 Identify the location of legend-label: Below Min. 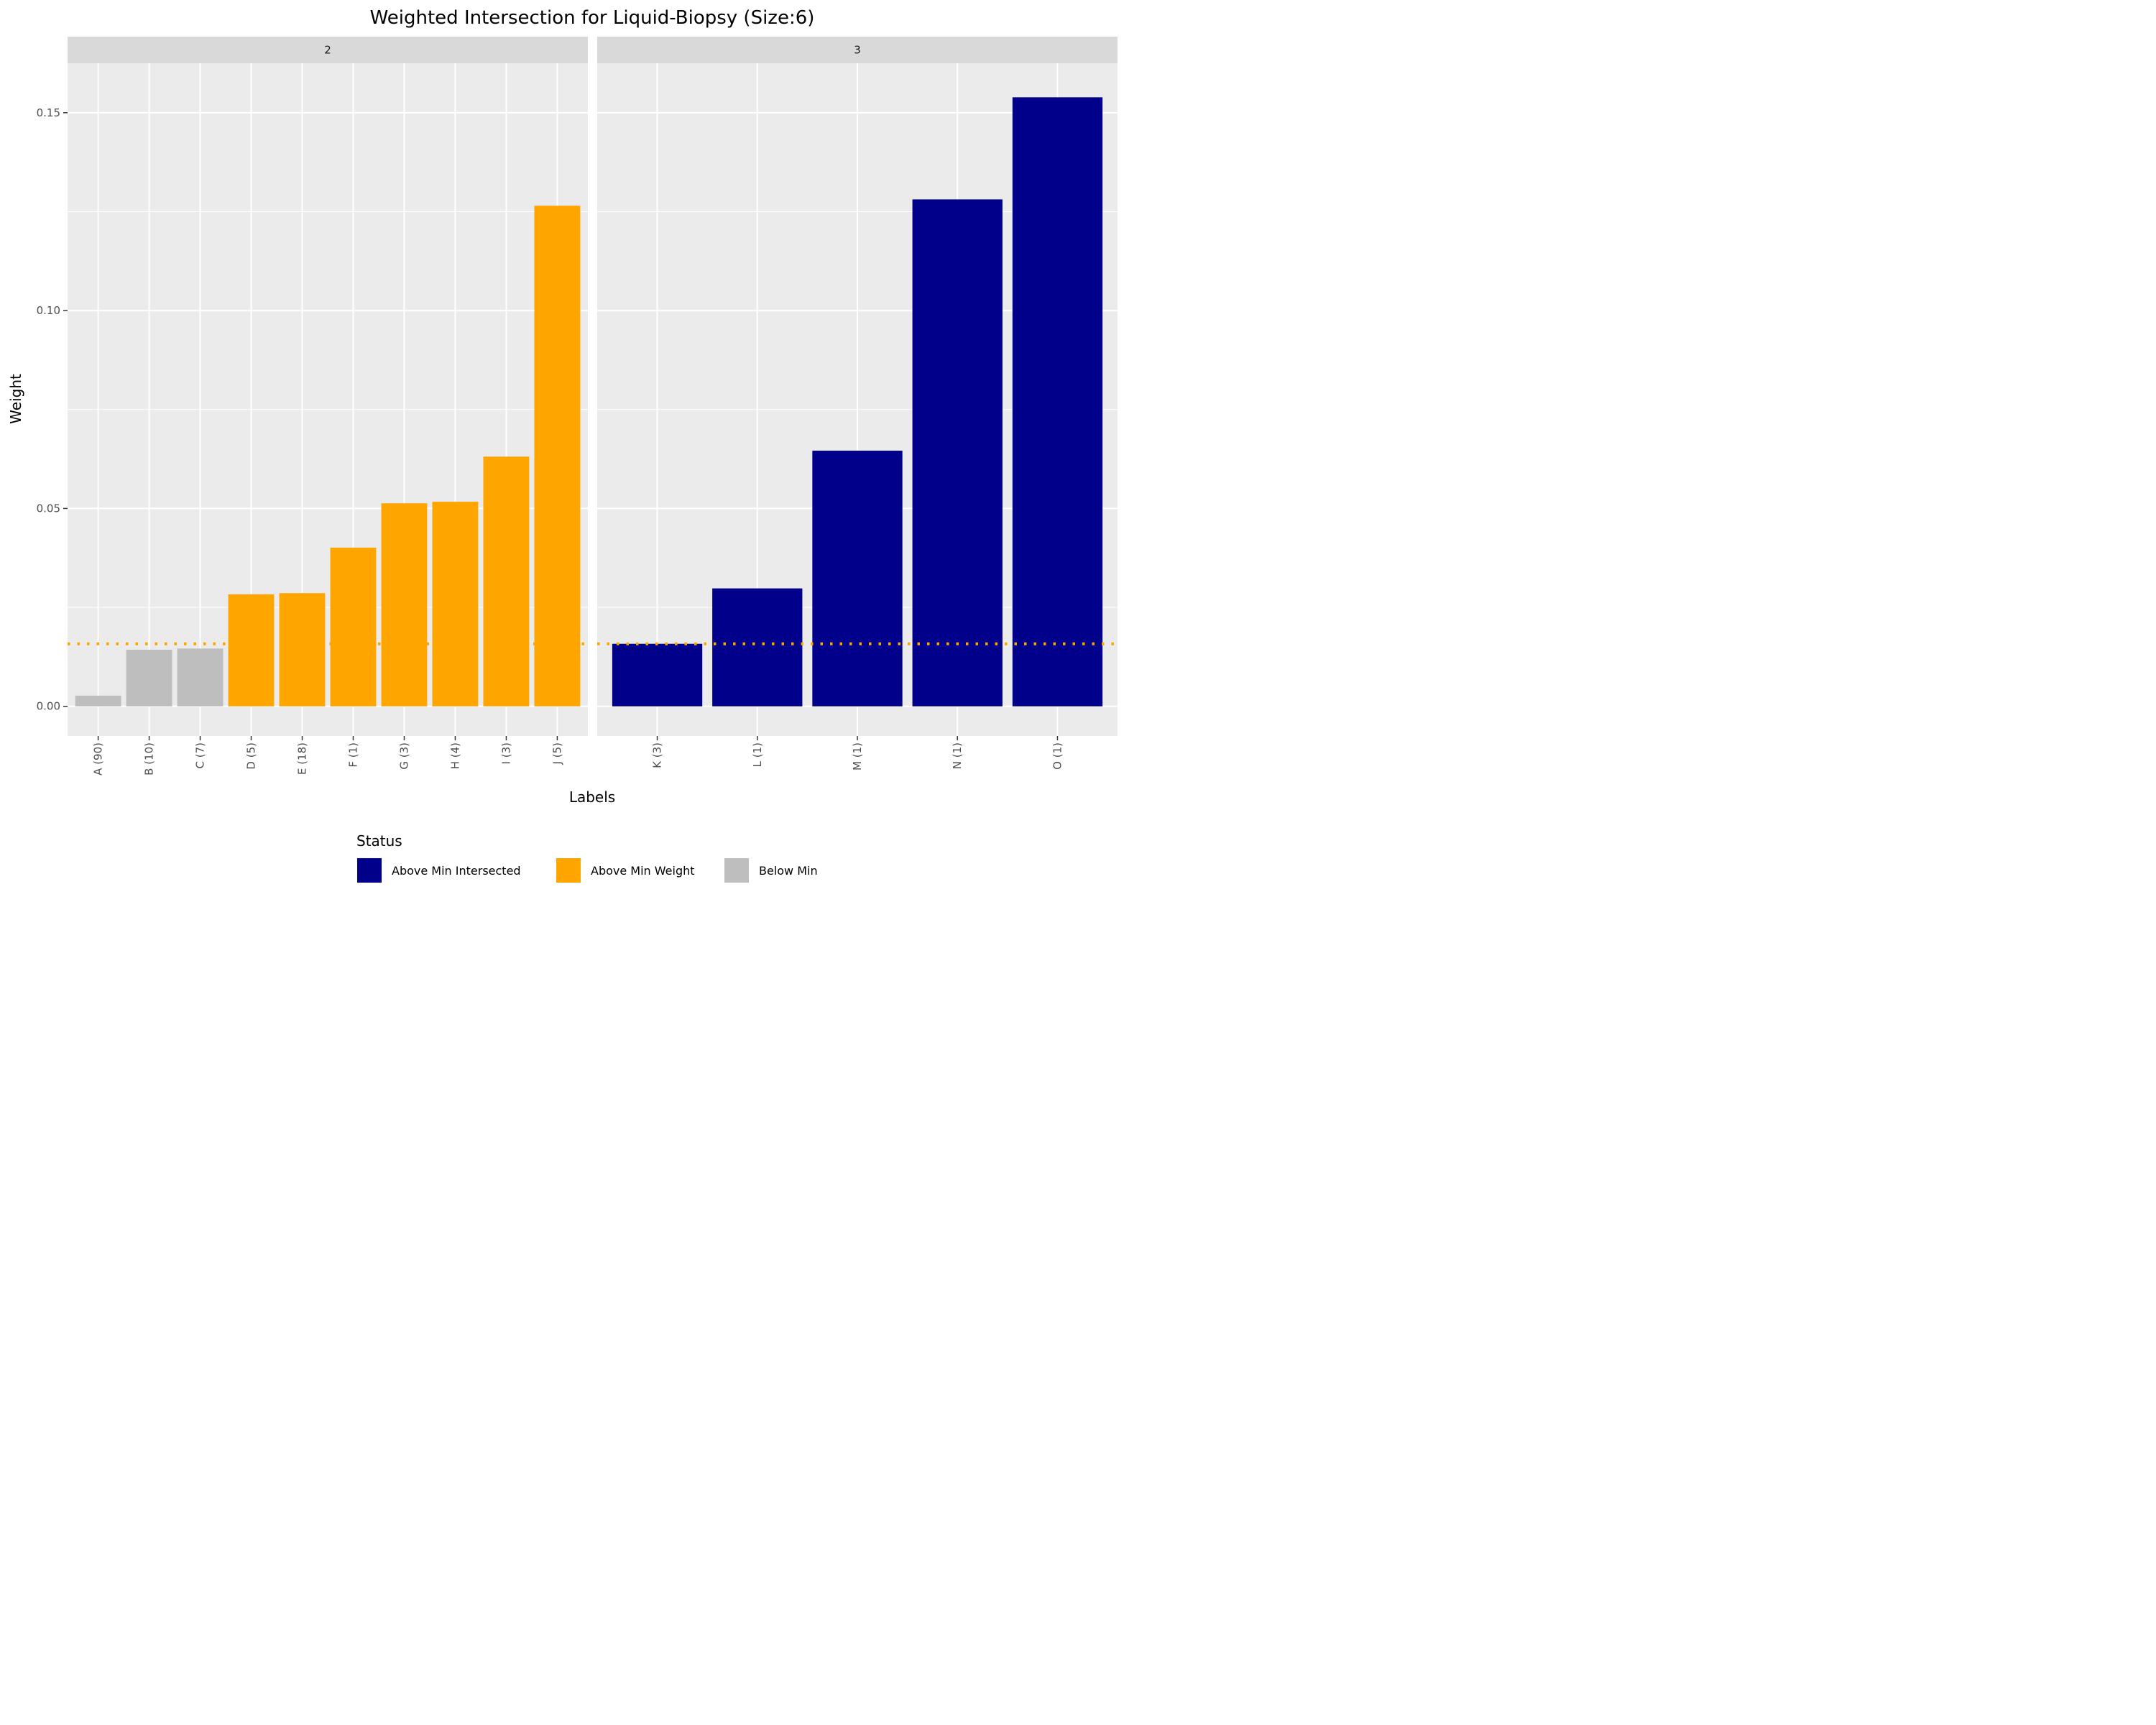
(788, 871).